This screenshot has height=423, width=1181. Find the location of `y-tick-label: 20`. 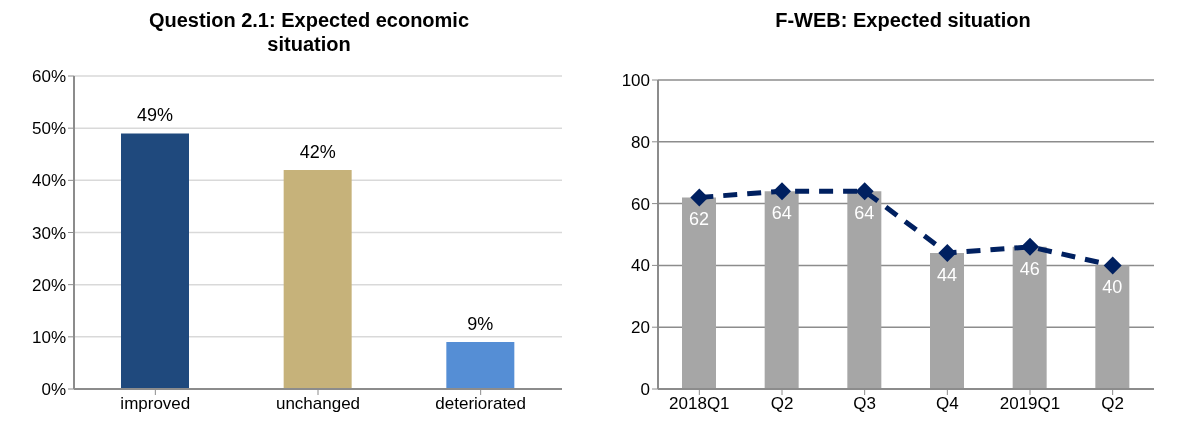

y-tick-label: 20 is located at coordinates (640, 328).